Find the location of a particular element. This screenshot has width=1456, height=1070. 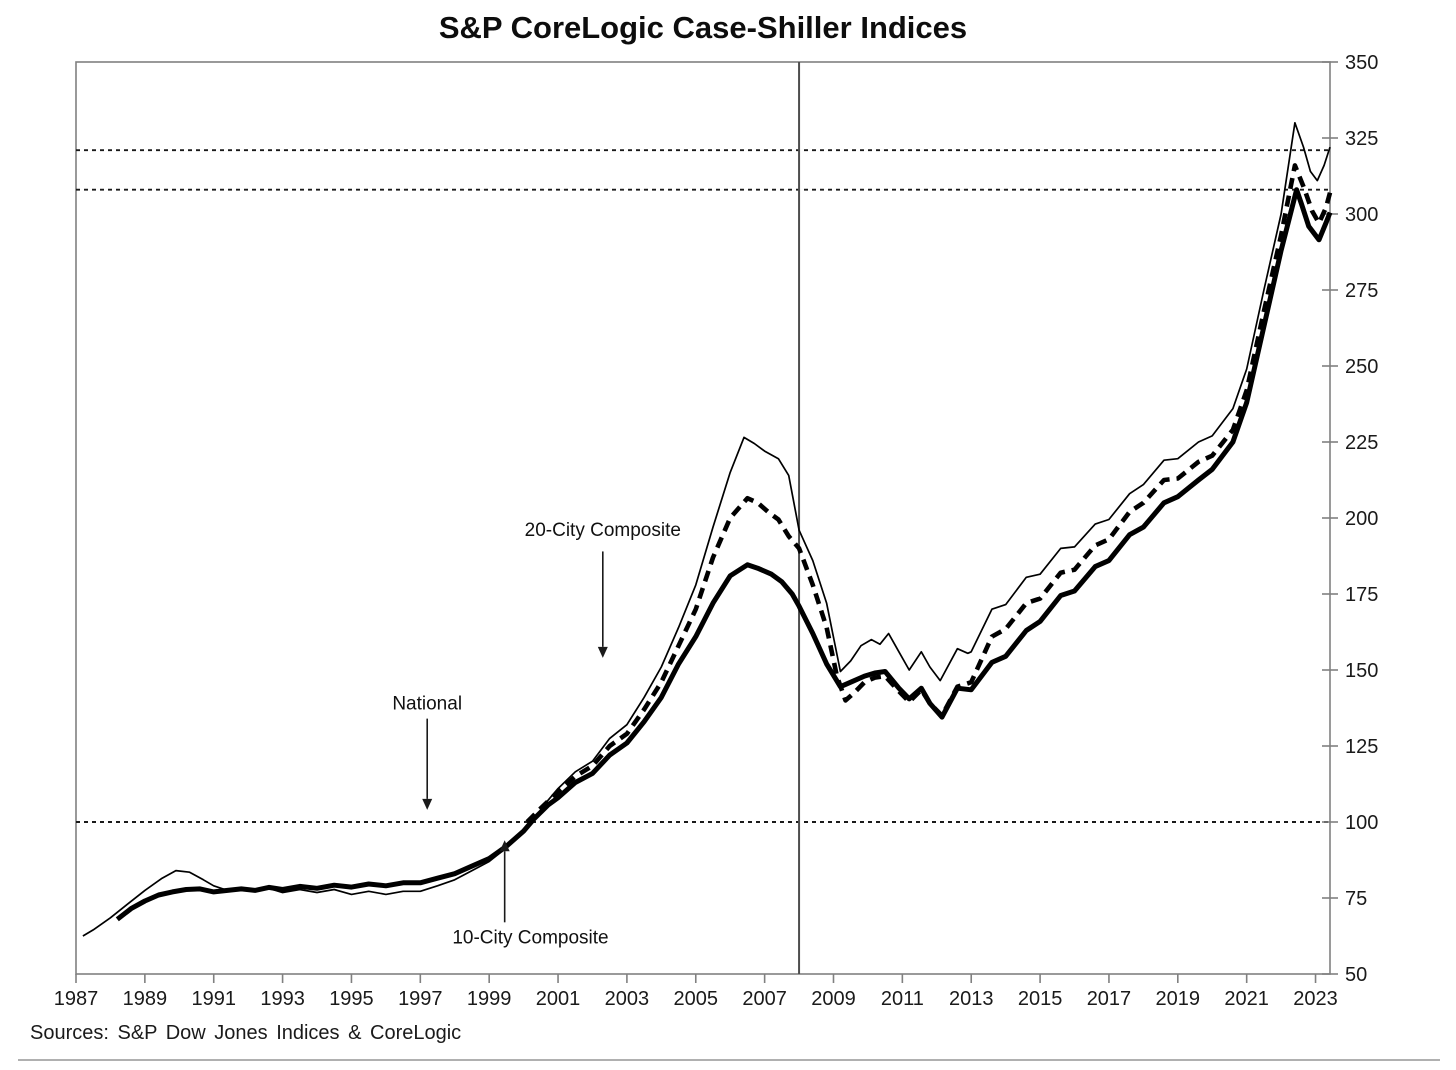

annotation-label: 20-City Composite is located at coordinates (603, 530).